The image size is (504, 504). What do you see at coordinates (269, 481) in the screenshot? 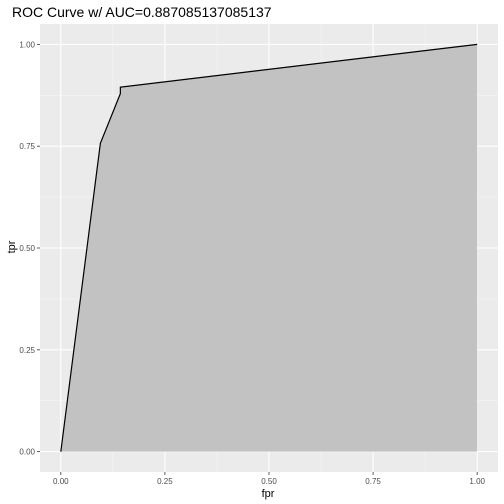
I see `x-tick-label: 0.50` at bounding box center [269, 481].